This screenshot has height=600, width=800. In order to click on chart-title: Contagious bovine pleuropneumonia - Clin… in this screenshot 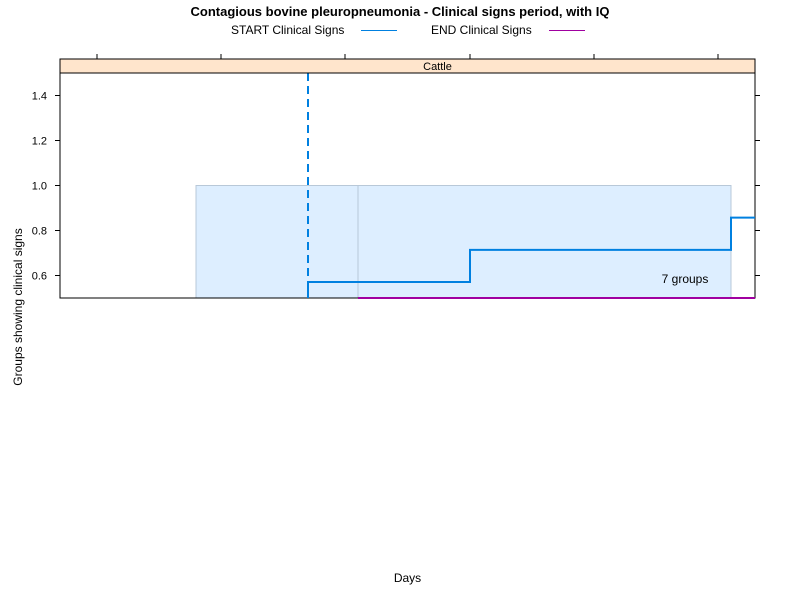, I will do `click(400, 11)`.